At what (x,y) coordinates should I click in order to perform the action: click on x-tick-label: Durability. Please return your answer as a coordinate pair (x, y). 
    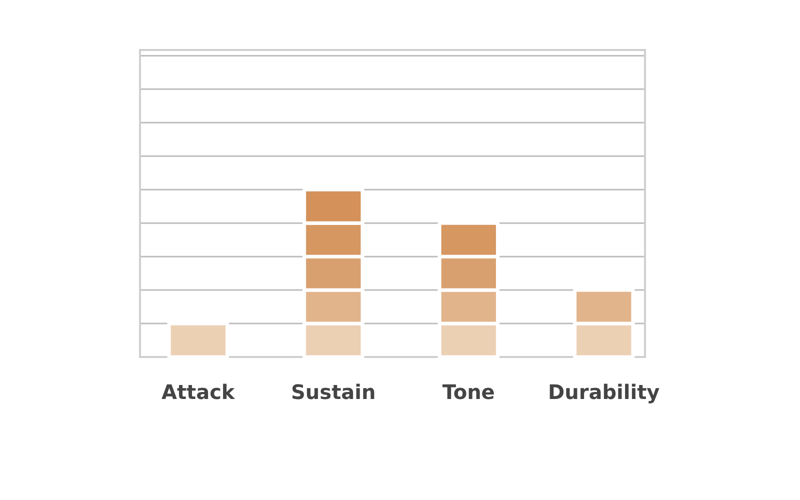
    Looking at the image, I should click on (604, 392).